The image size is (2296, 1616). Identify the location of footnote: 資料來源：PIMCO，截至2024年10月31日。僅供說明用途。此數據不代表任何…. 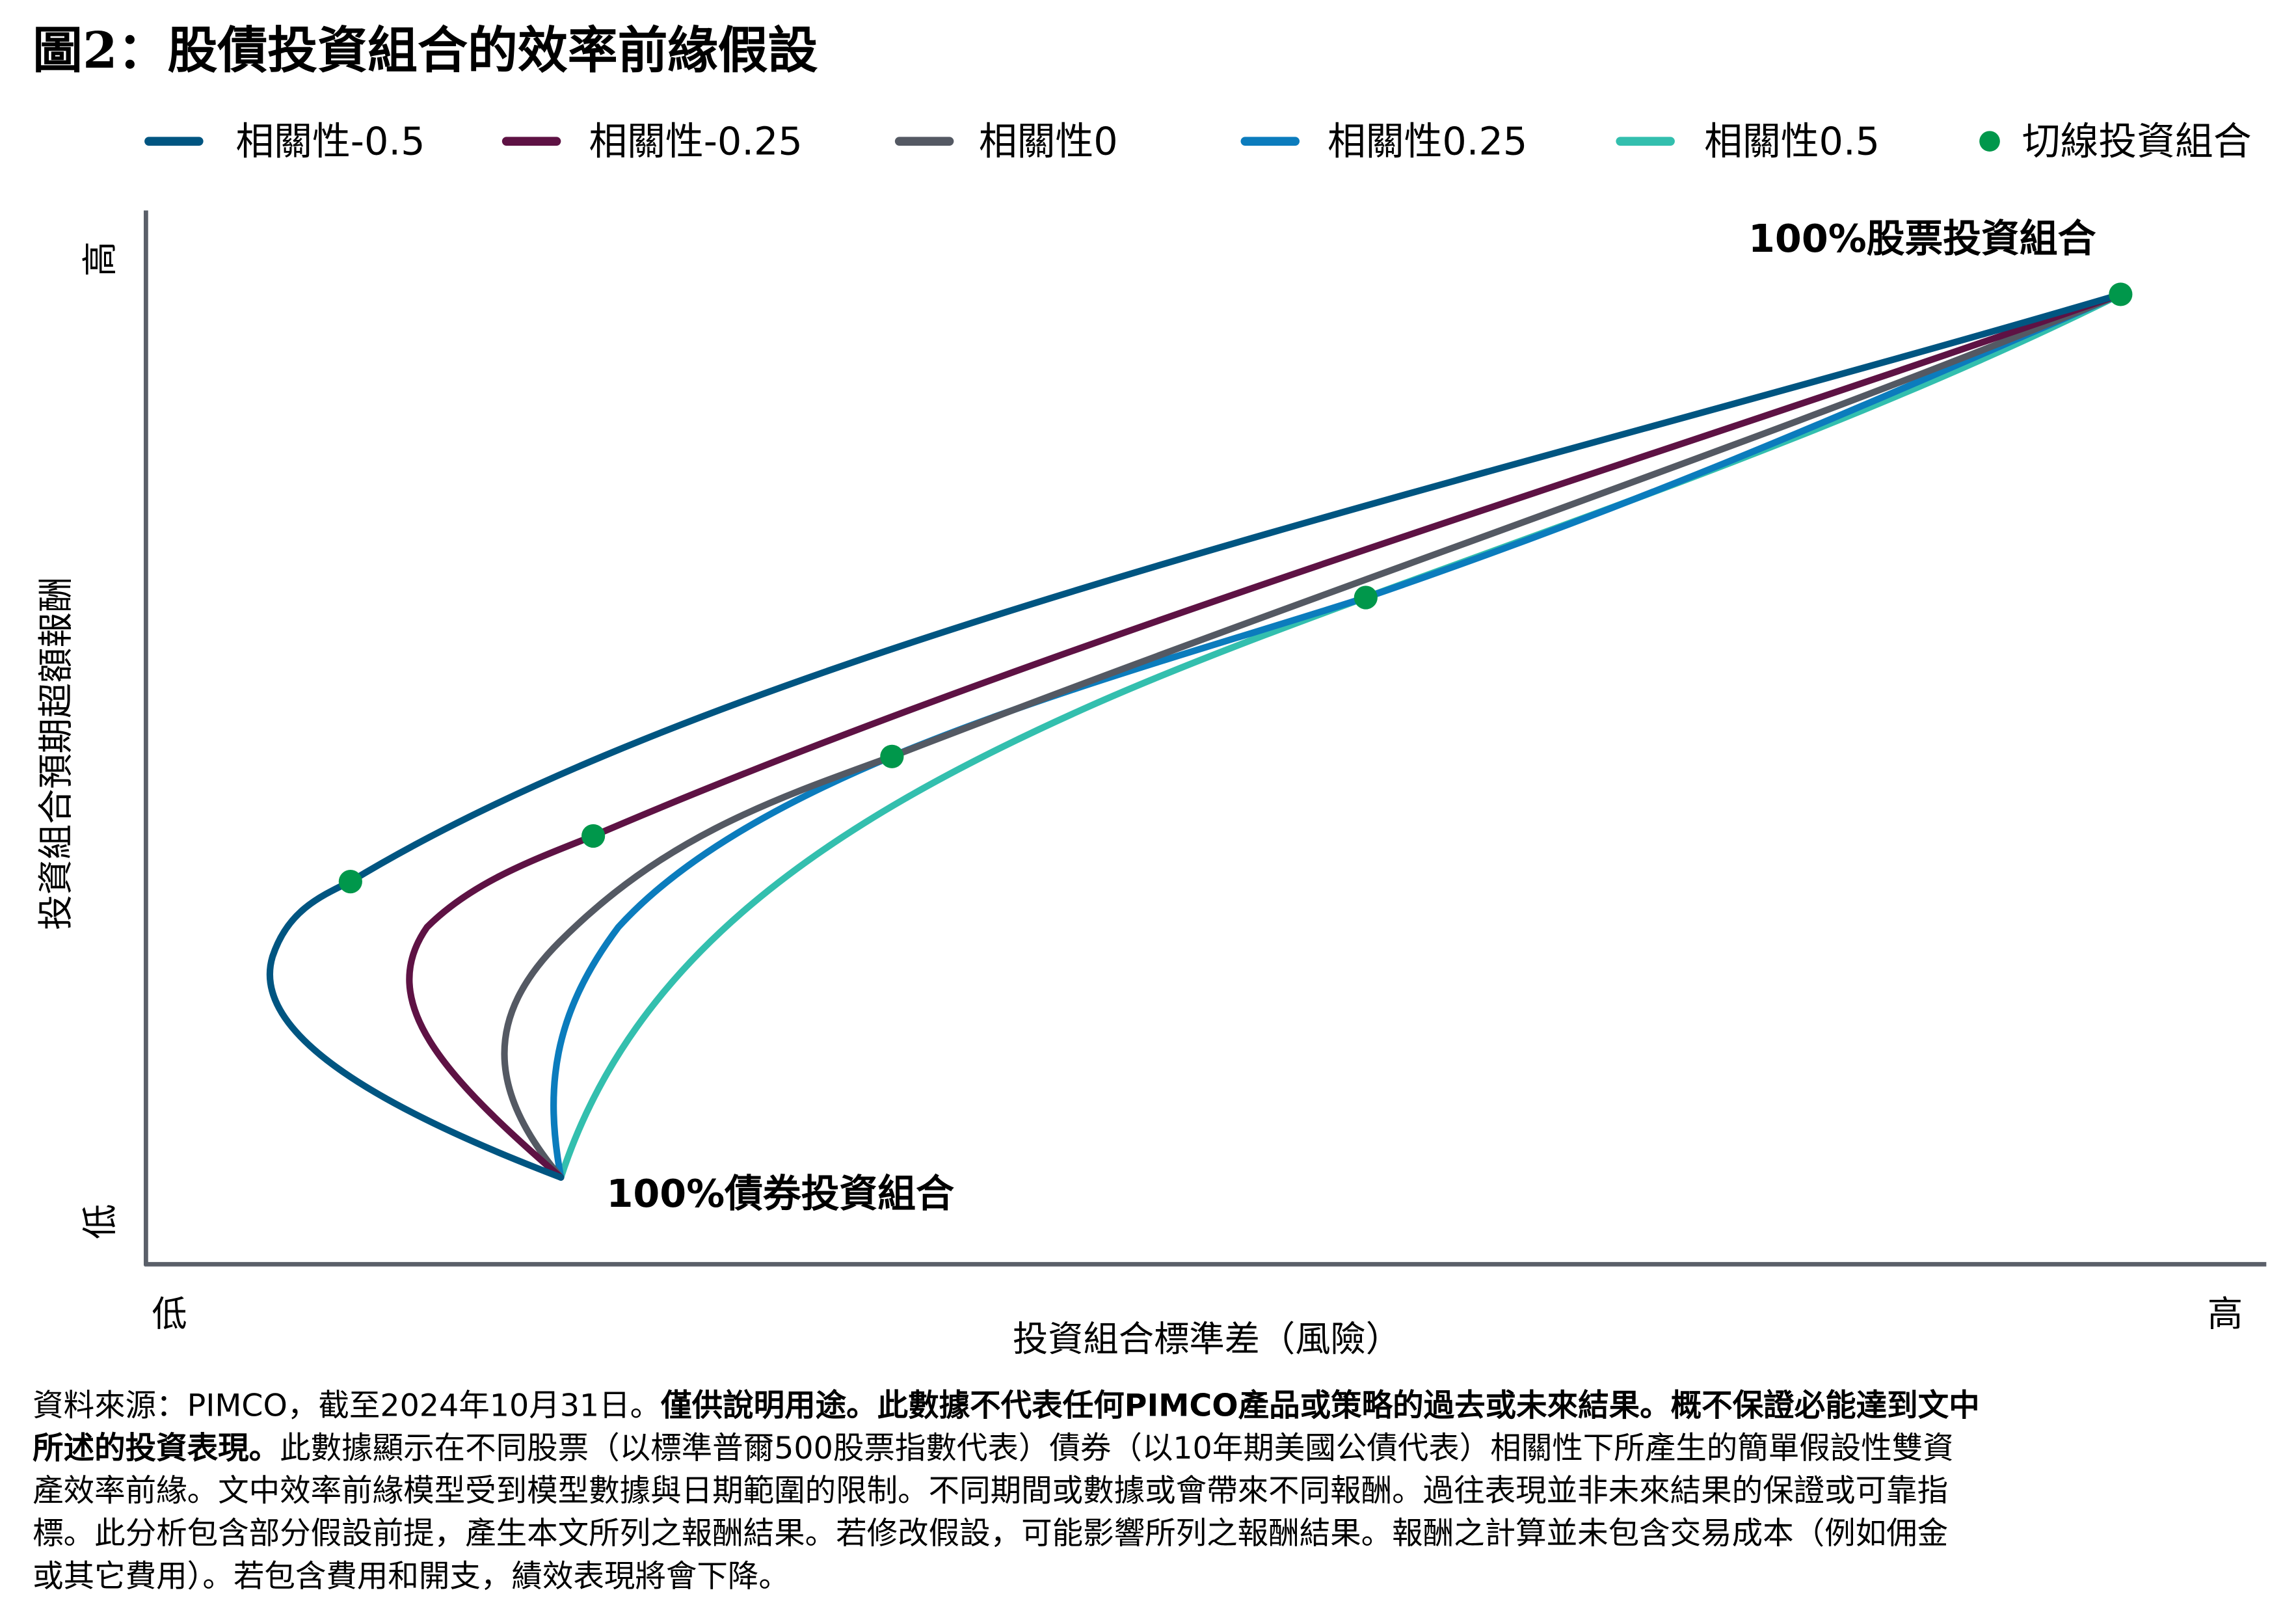
(1006, 1491).